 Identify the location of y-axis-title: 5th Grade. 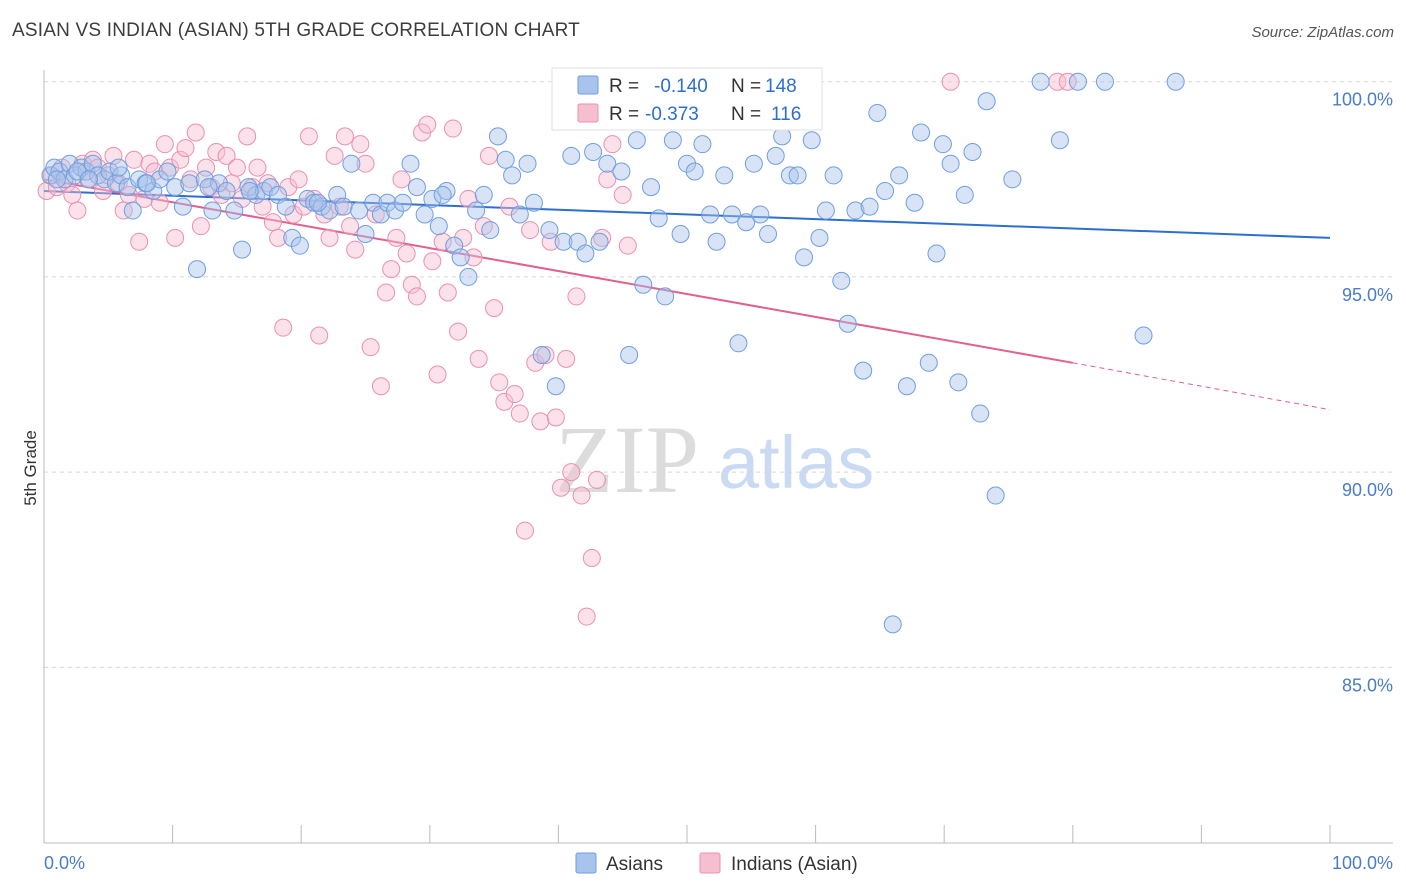
(30, 468).